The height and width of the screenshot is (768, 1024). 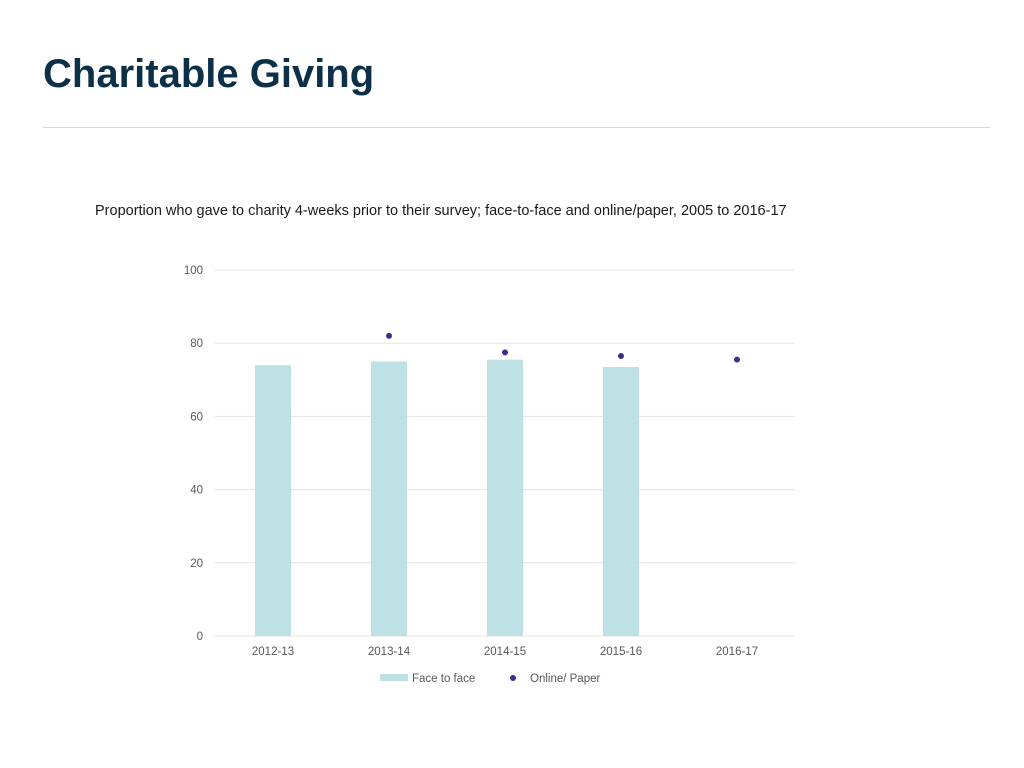 What do you see at coordinates (200, 637) in the screenshot?
I see `y-tick-label: 0` at bounding box center [200, 637].